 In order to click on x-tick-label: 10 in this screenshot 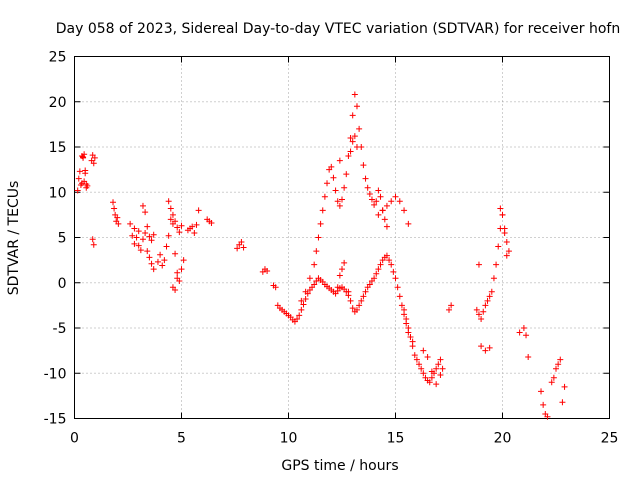, I will do `click(289, 439)`.